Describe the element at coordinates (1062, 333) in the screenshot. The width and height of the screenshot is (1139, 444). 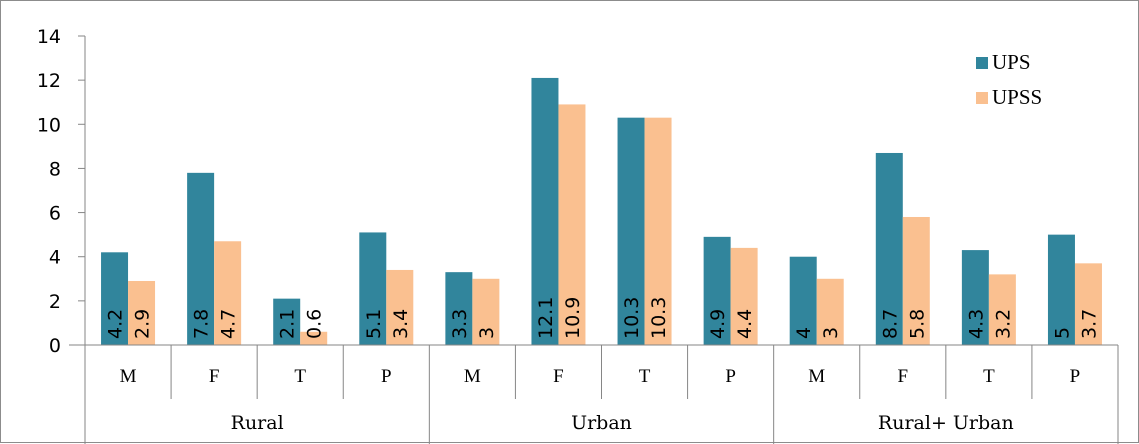
I see `data-label-ups: 5` at that location.